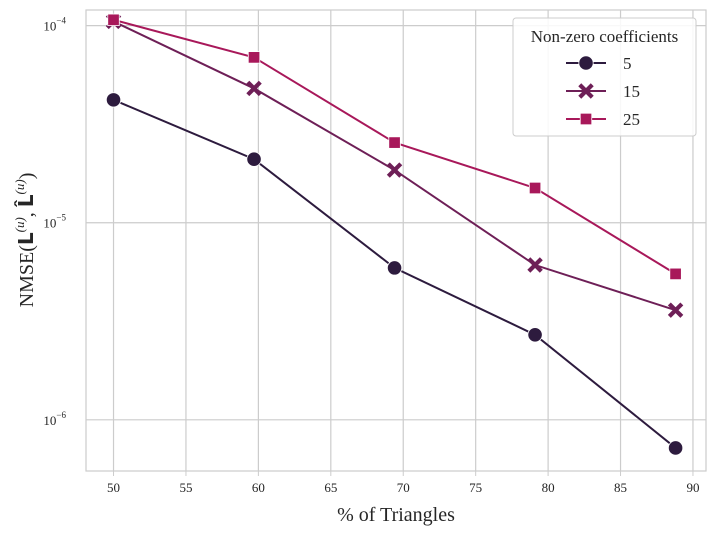 This screenshot has width=715, height=534. What do you see at coordinates (403, 487) in the screenshot?
I see `x-tick-label: 70` at bounding box center [403, 487].